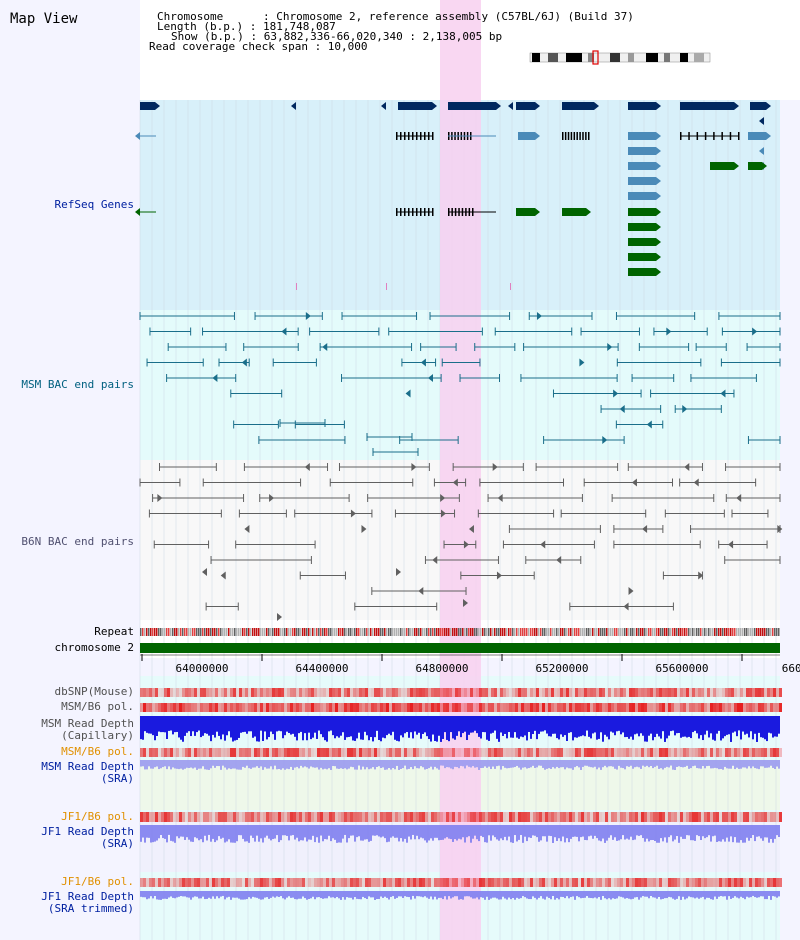  Describe the element at coordinates (246, 26) in the screenshot. I see `length-info: Length (b.p.) : 181,748,087` at that location.